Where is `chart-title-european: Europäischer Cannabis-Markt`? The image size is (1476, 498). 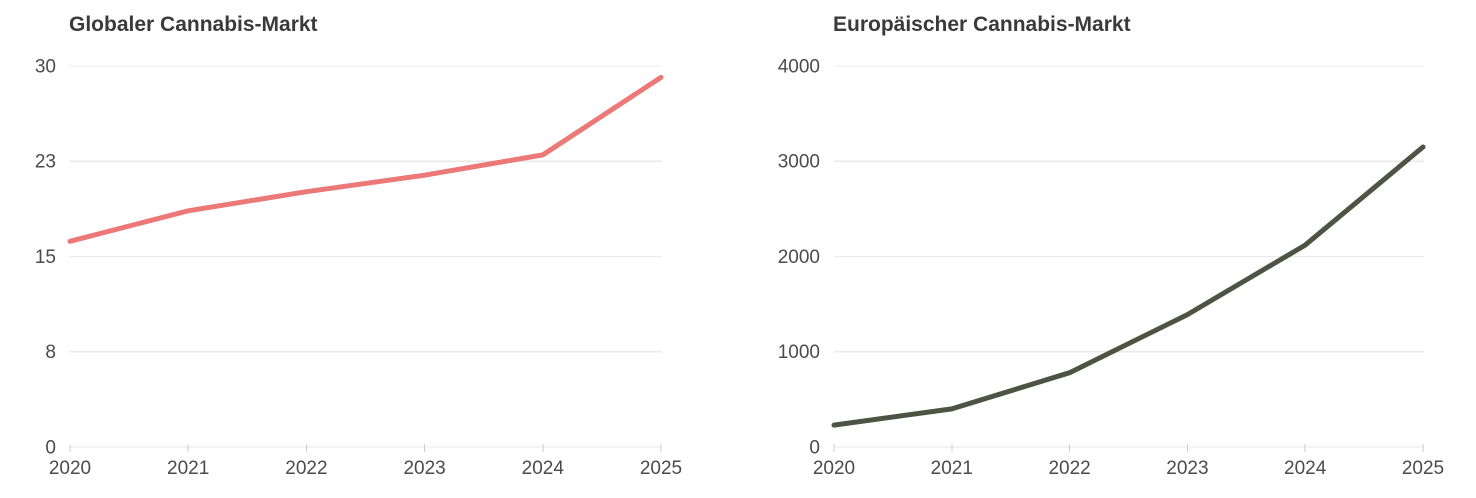
chart-title-european: Europäischer Cannabis-Markt is located at coordinates (982, 24).